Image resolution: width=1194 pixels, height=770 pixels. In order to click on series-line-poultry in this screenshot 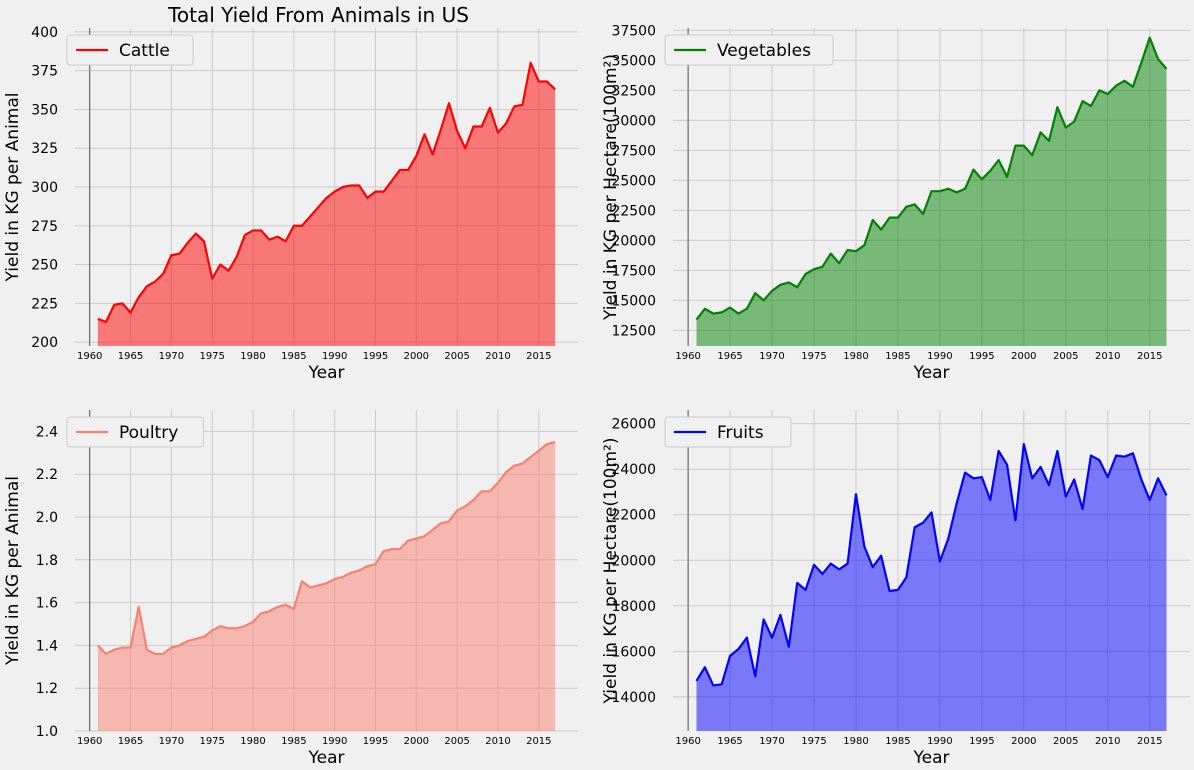, I will do `click(326, 548)`.